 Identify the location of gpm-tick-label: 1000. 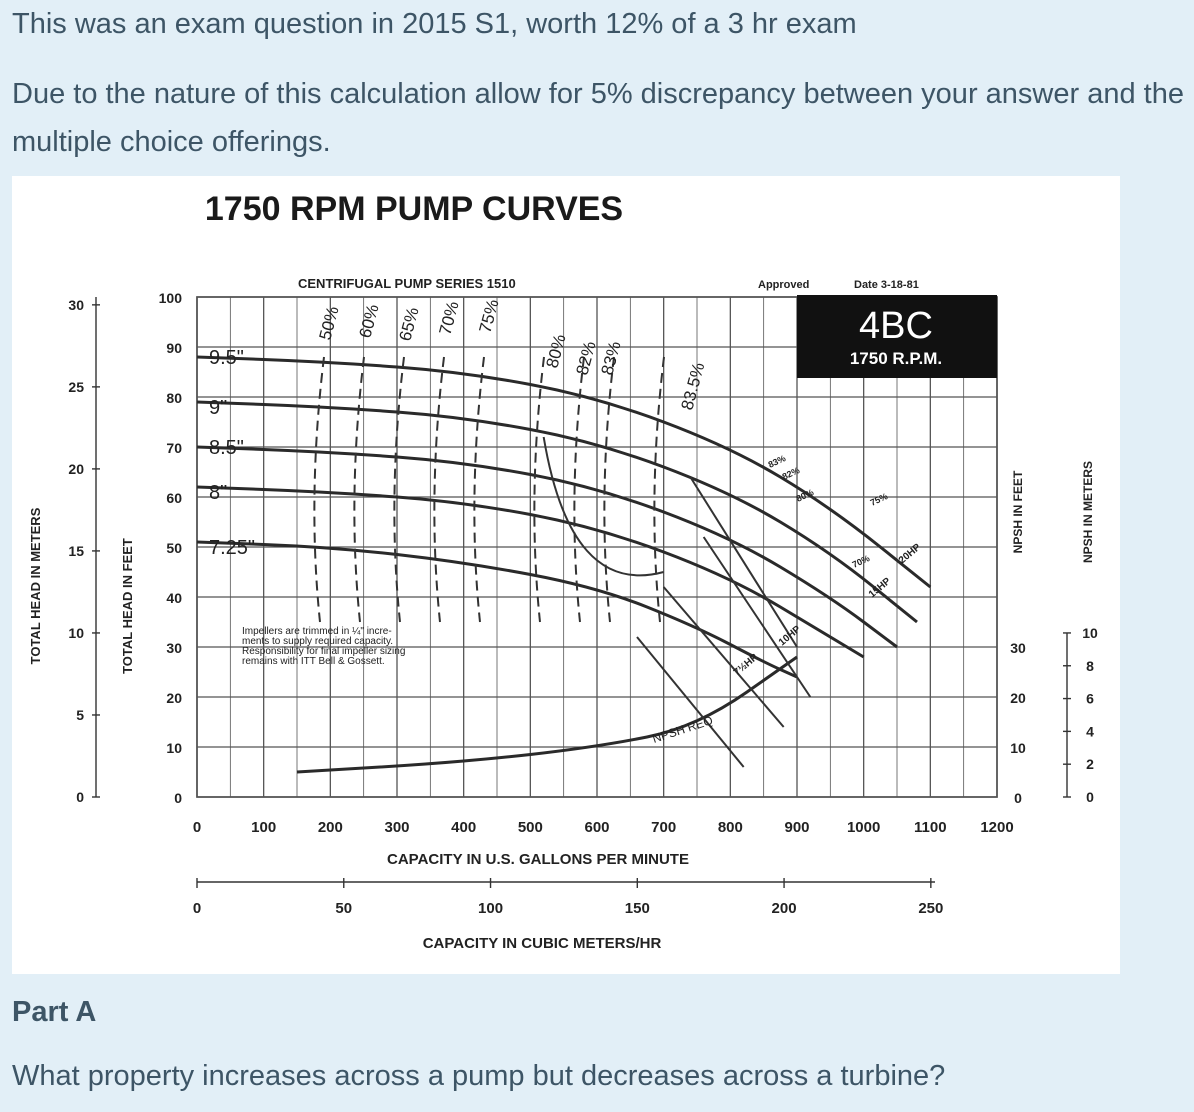
(863, 827).